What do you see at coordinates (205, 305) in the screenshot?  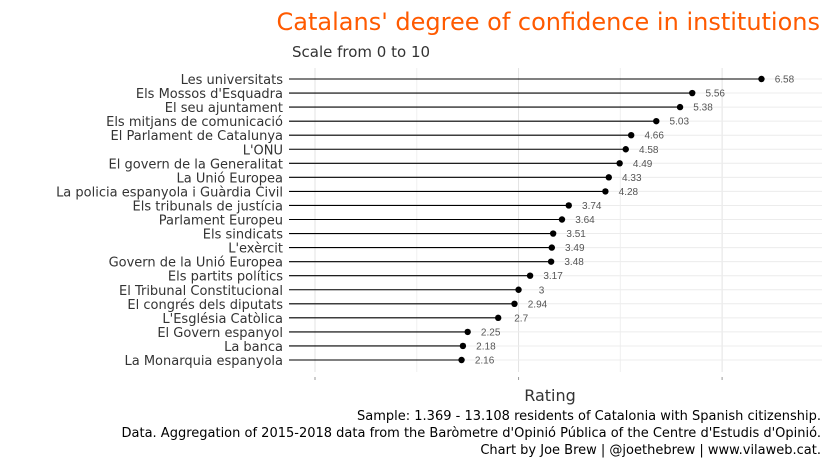 I see `y-tick-label: El congrés dels diputats` at bounding box center [205, 305].